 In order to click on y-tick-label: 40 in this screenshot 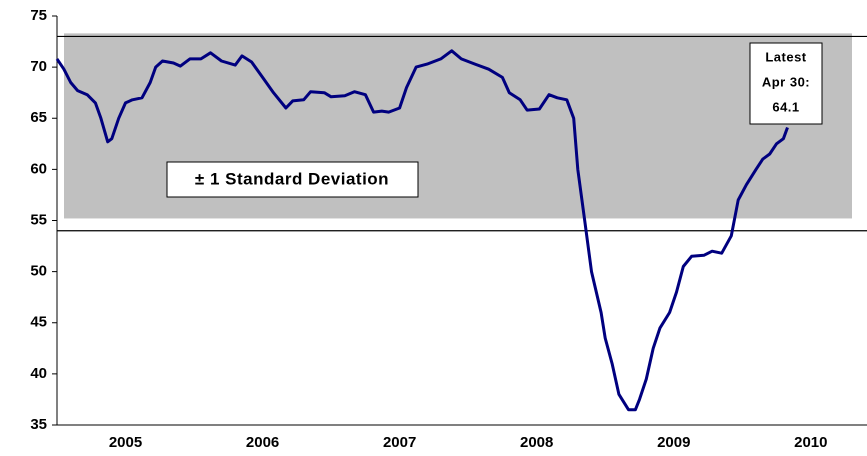, I will do `click(38, 373)`.